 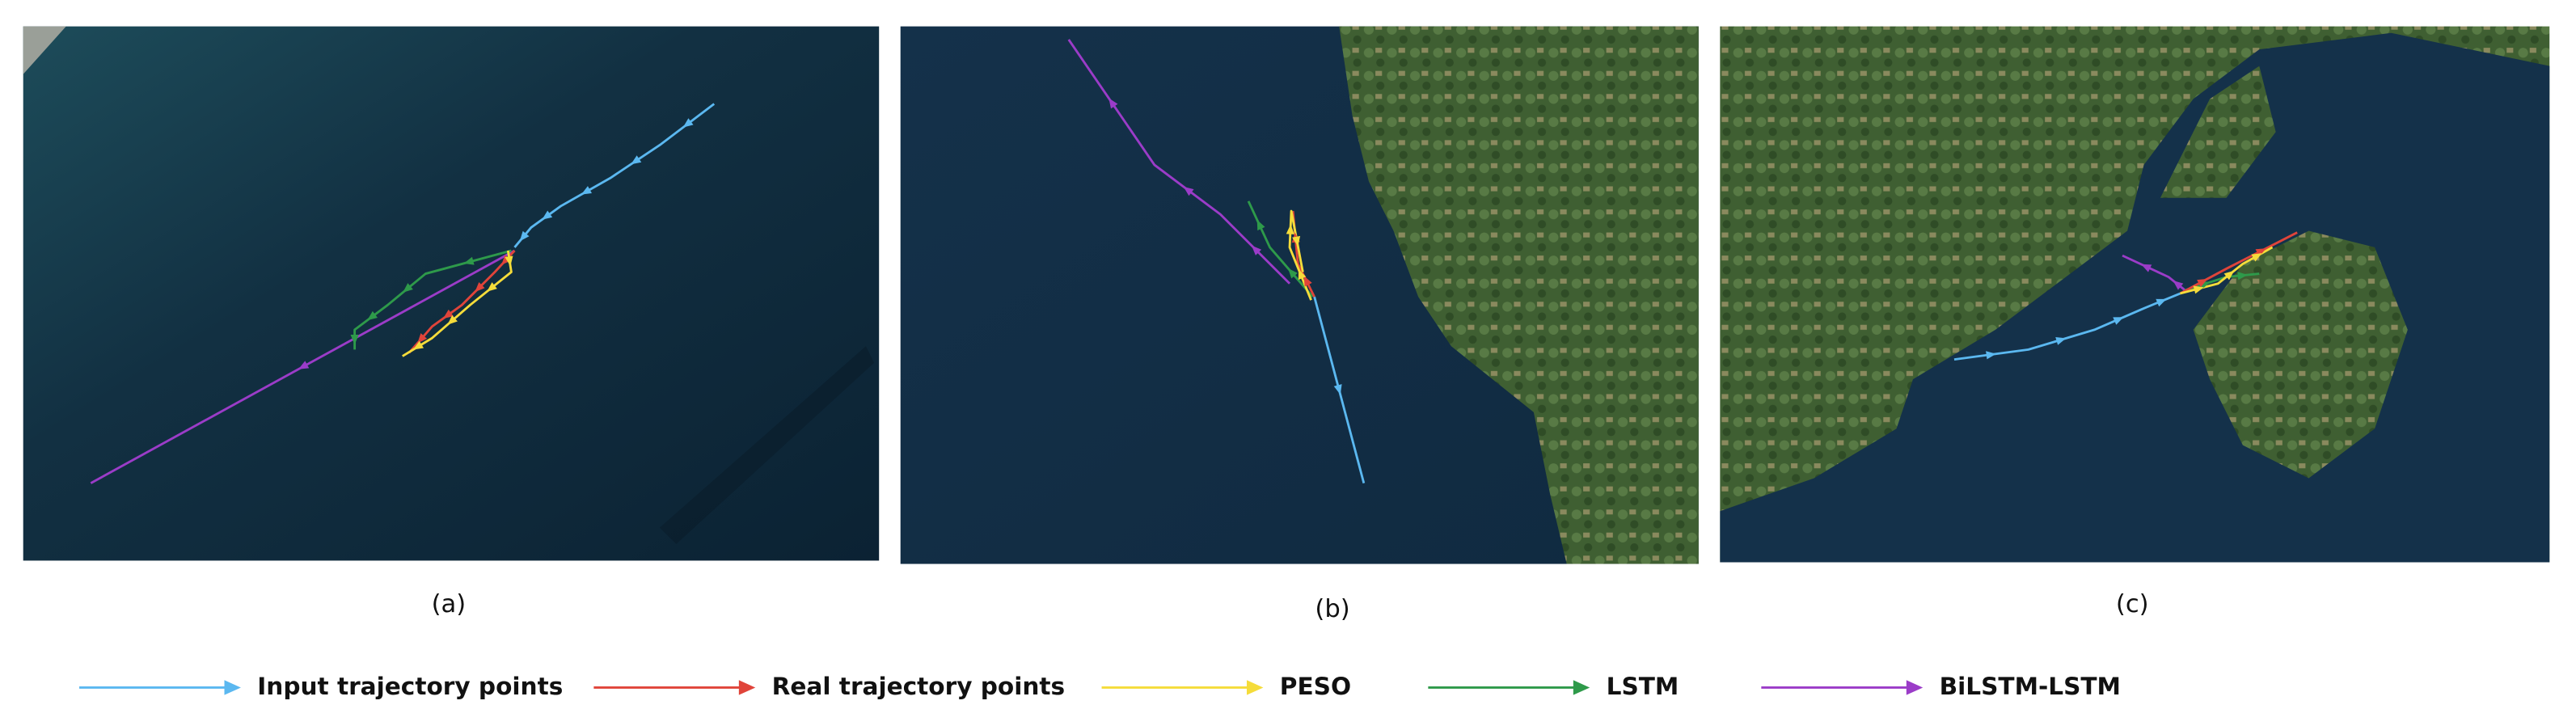 I want to click on panel-caption: (a), so click(x=449, y=604).